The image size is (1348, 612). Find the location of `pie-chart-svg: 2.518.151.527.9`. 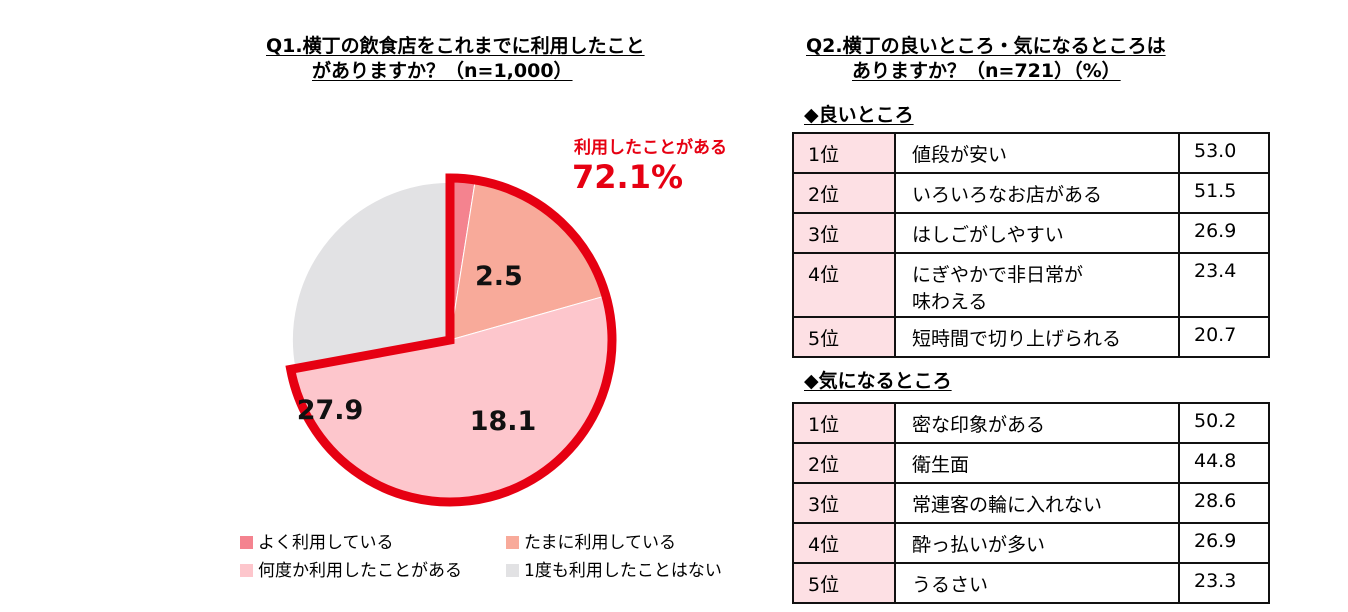

pie-chart-svg: 2.518.151.527.9 is located at coordinates (451, 340).